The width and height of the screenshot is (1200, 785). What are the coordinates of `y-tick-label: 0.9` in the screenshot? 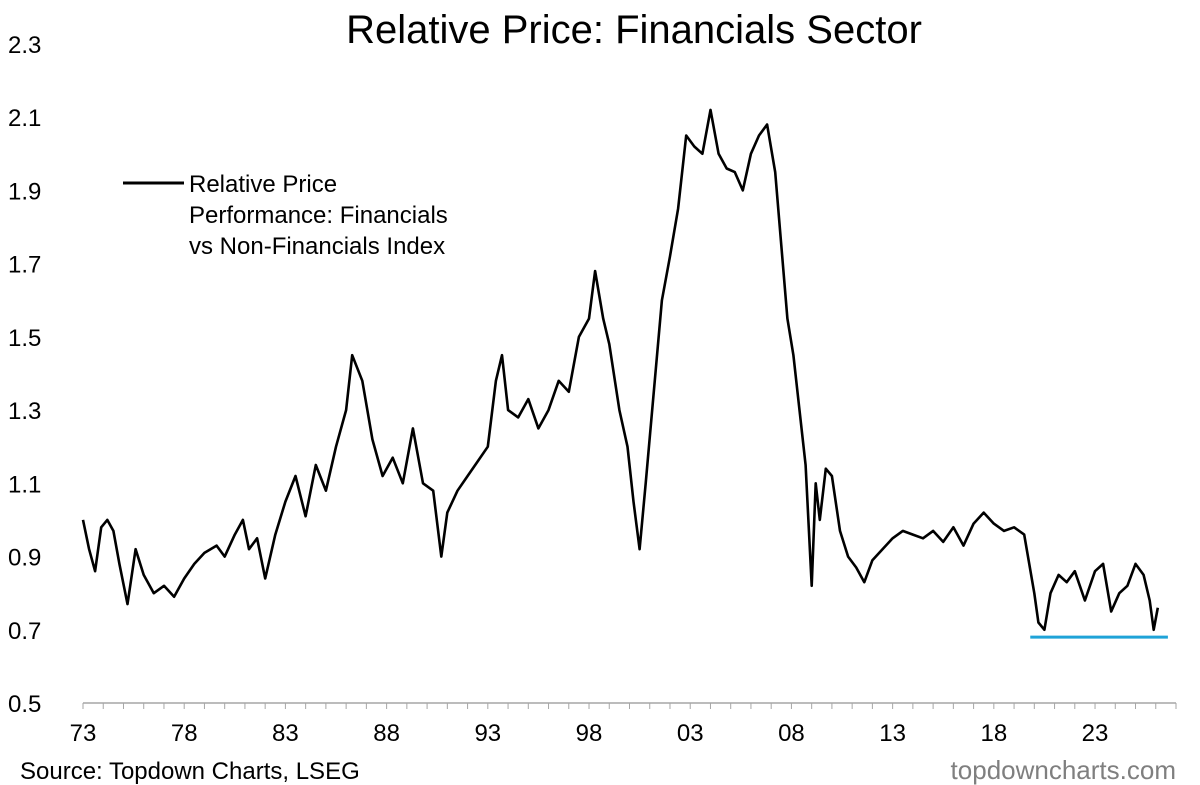 It's located at (24, 558).